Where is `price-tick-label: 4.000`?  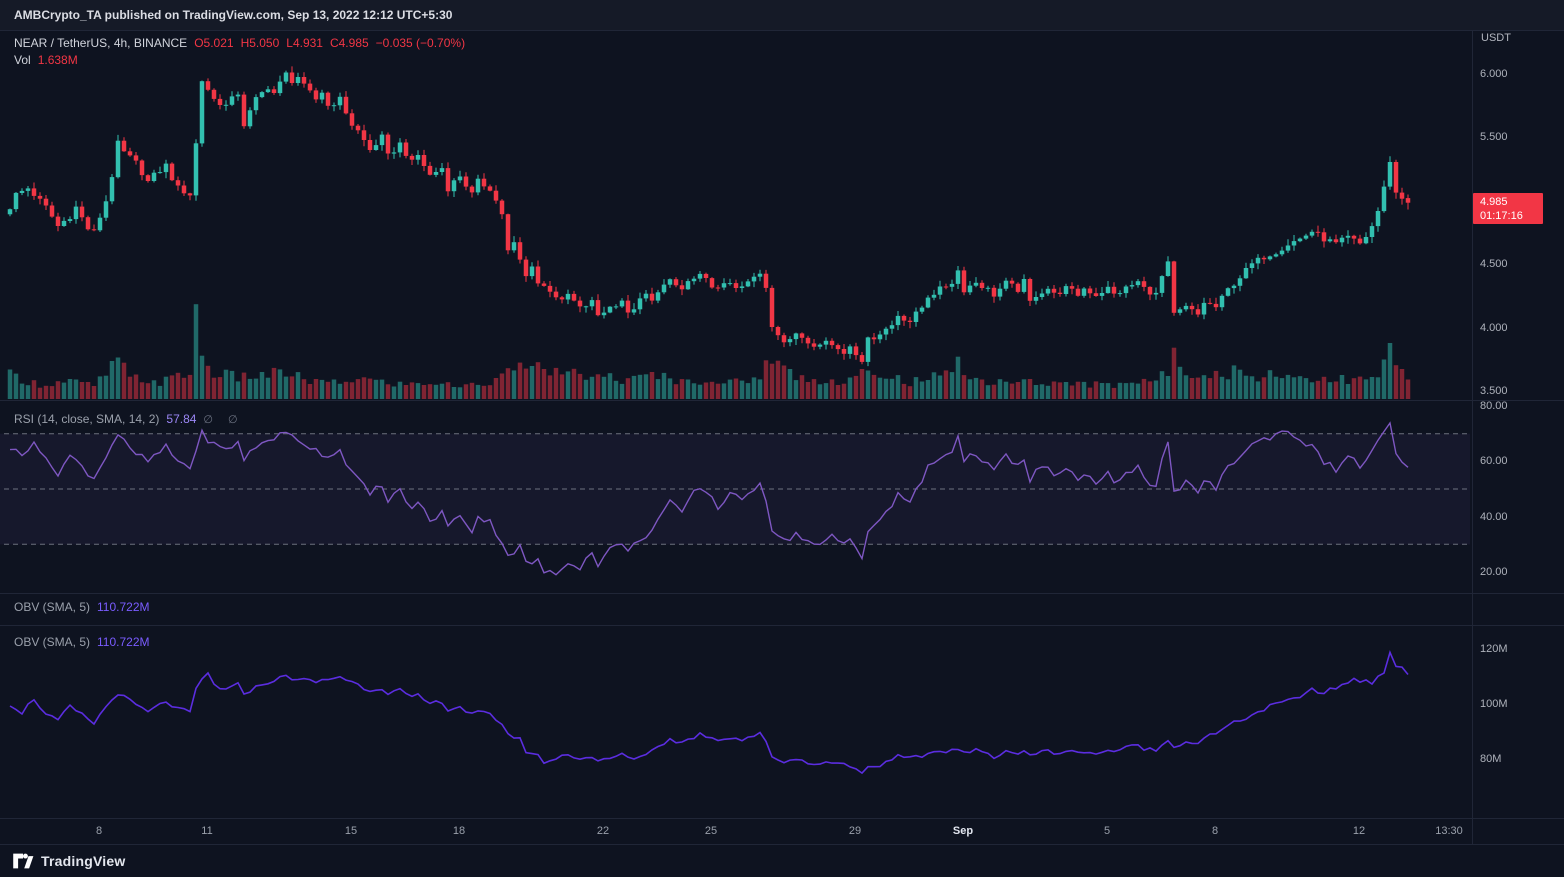
price-tick-label: 4.000 is located at coordinates (1494, 327).